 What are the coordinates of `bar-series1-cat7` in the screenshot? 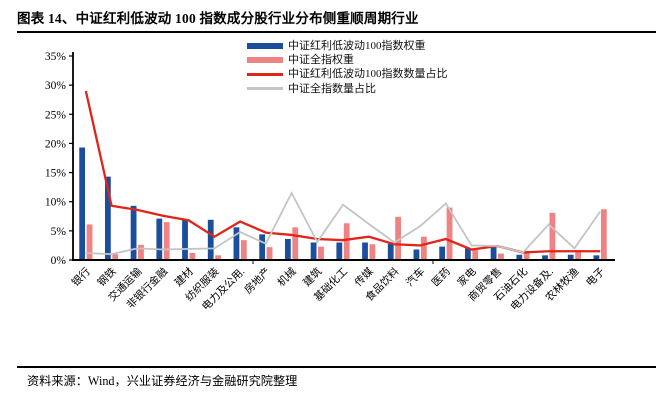 It's located at (269, 253).